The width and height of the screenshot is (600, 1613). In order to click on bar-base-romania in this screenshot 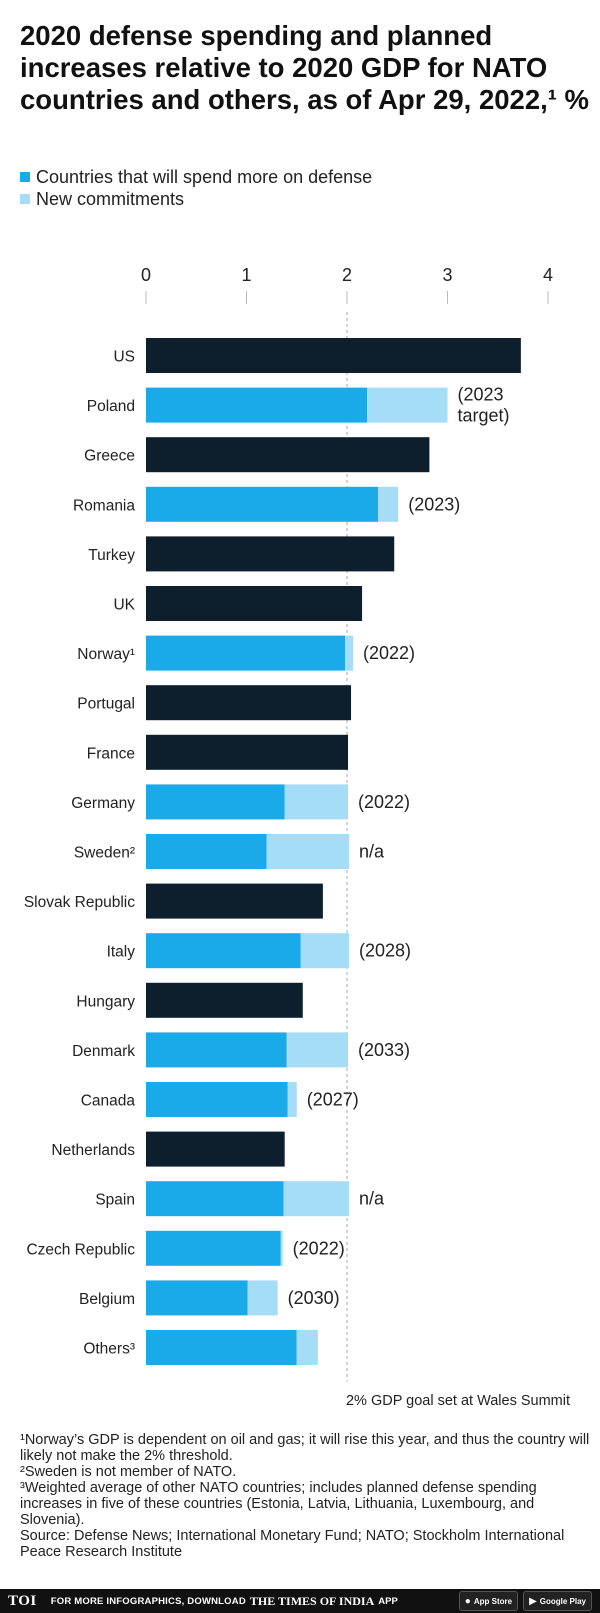, I will do `click(262, 504)`.